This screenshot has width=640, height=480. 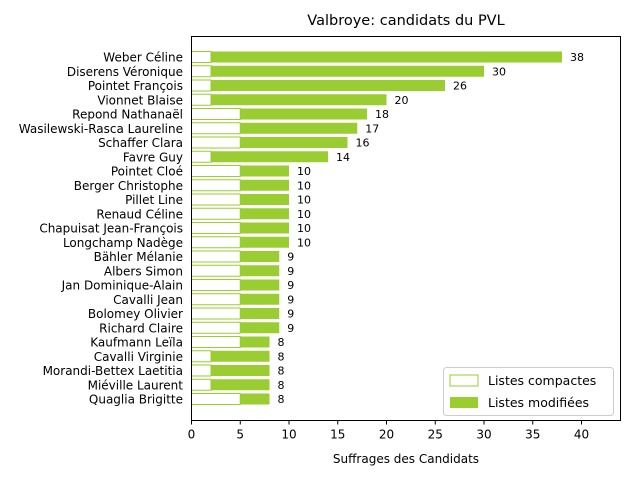 I want to click on legend-label-modifiees: Listes modifiées, so click(x=538, y=402).